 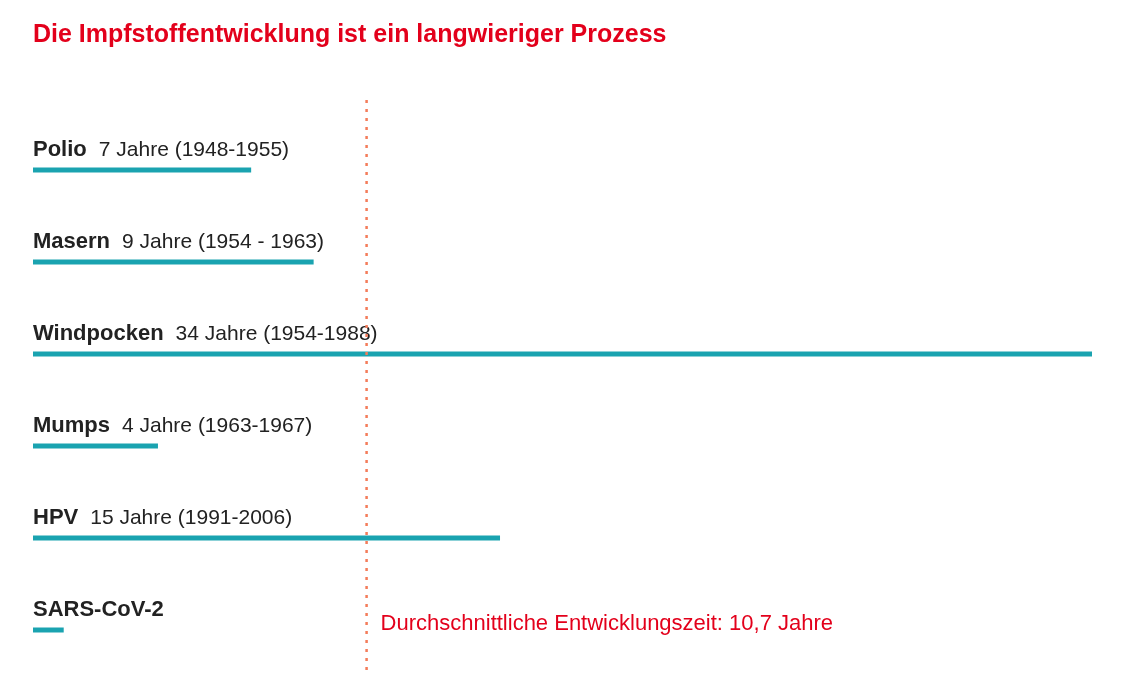 I want to click on annotation: 34 Jahre (1954-1988), so click(x=276, y=332).